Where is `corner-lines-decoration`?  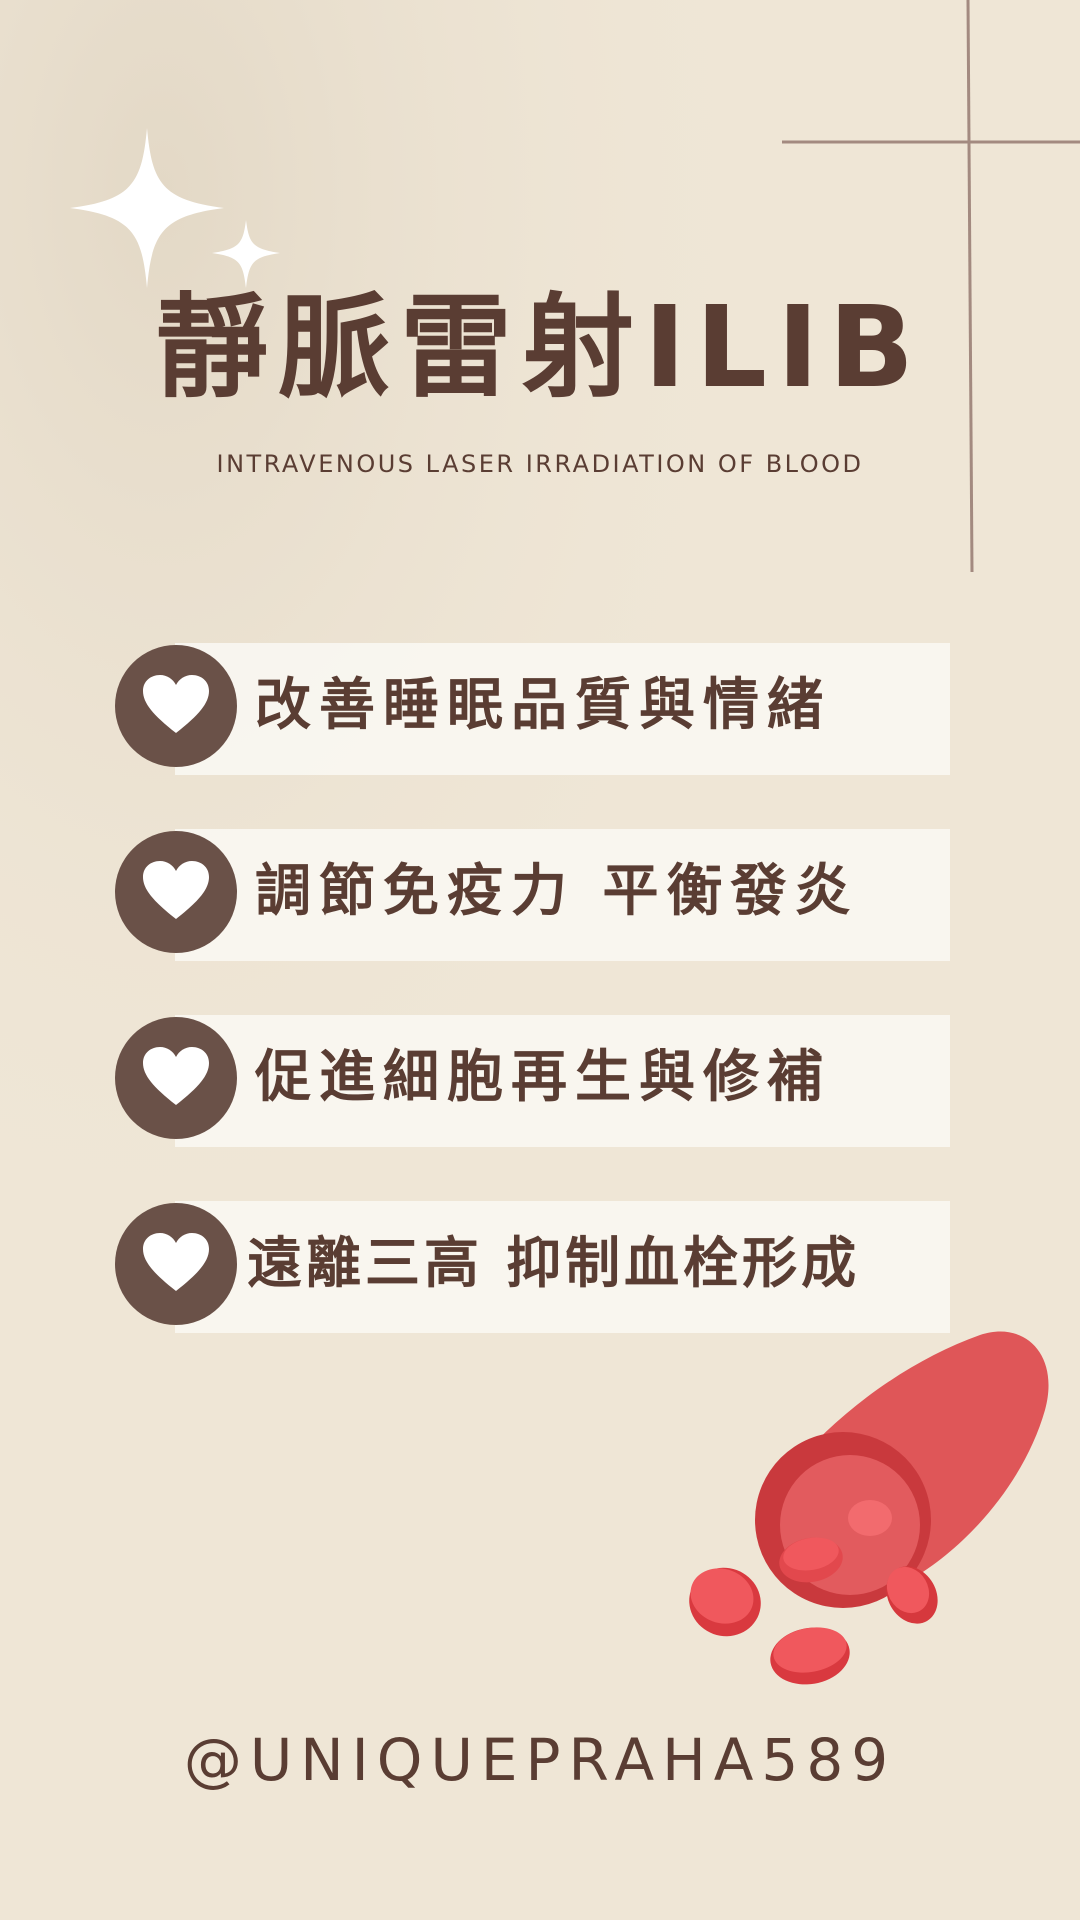 corner-lines-decoration is located at coordinates (931, 286).